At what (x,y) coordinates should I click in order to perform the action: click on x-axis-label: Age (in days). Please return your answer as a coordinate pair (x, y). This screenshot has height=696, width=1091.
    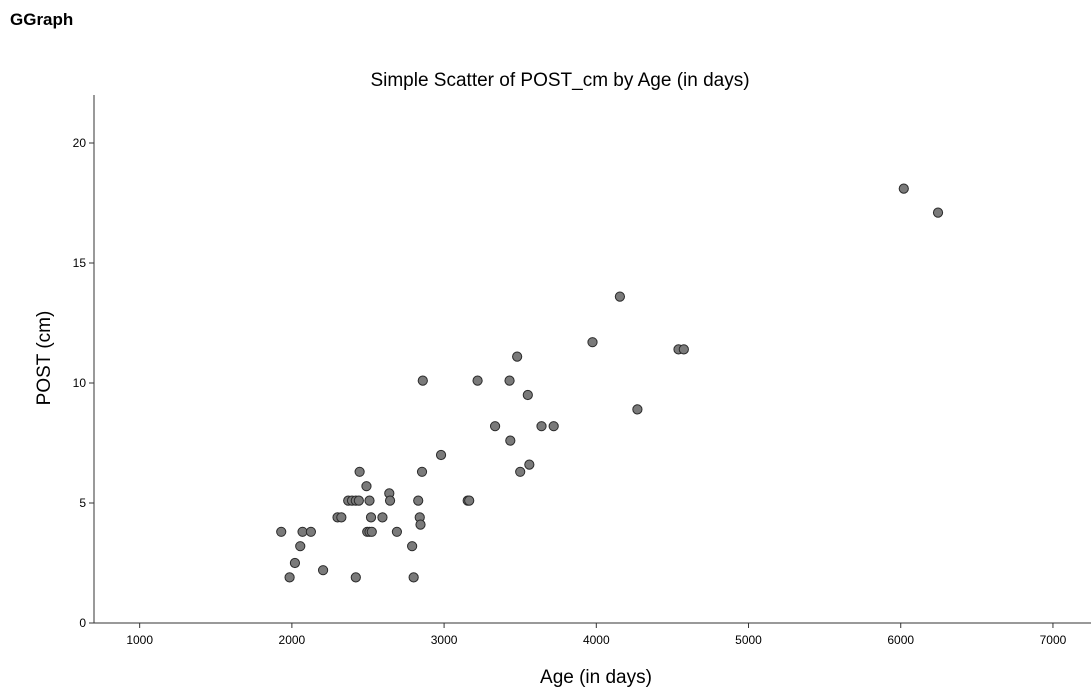
    Looking at the image, I should click on (596, 677).